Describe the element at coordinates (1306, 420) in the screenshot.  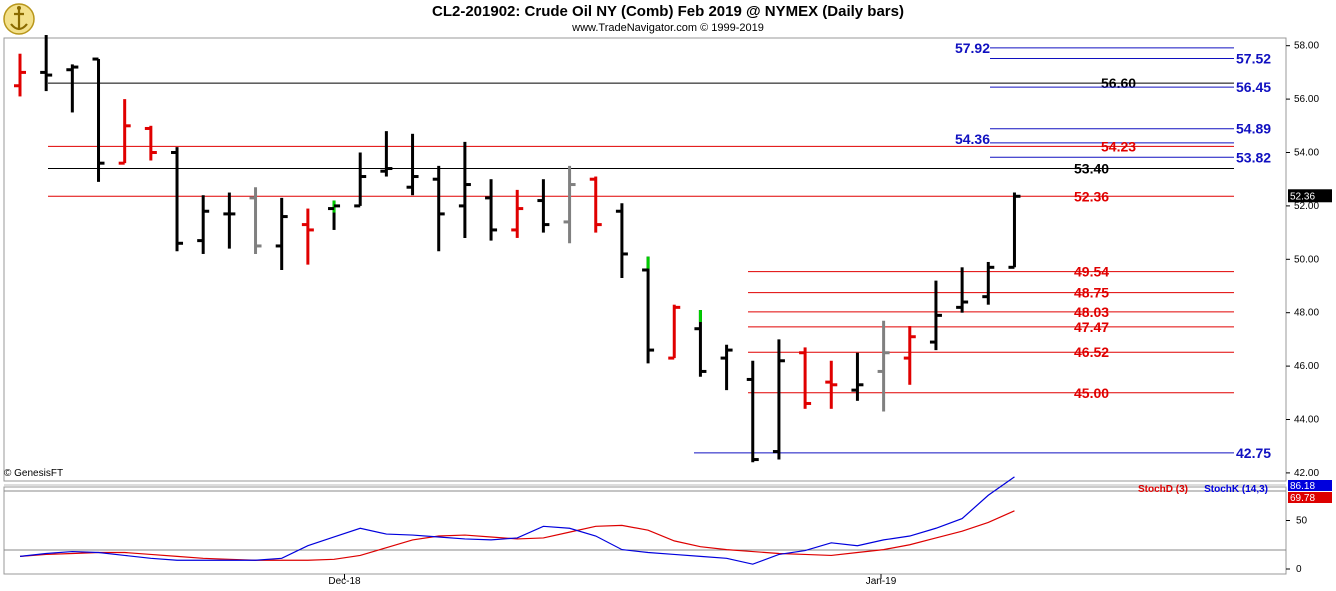
I see `y-tick-label: 44.00` at that location.